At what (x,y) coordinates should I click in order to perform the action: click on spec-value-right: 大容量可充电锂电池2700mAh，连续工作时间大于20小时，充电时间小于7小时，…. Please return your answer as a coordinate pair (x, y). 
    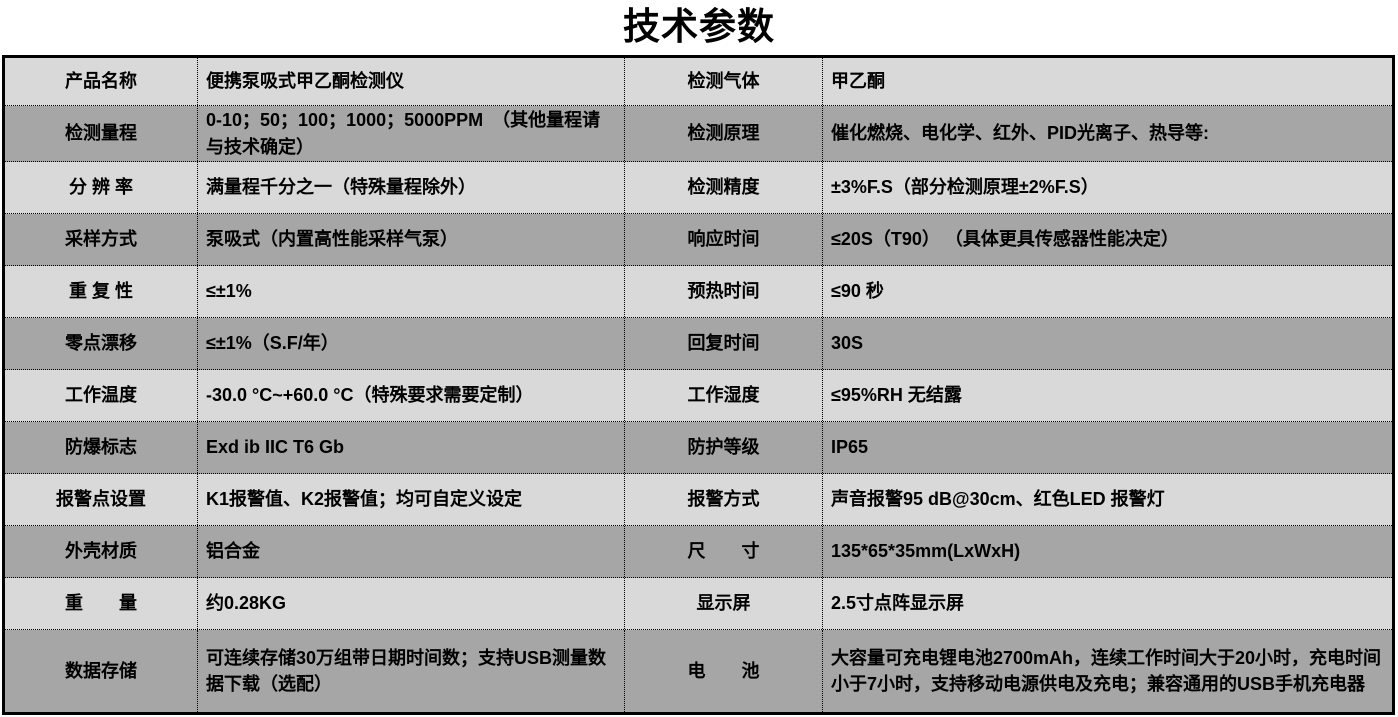
    Looking at the image, I should click on (1106, 670).